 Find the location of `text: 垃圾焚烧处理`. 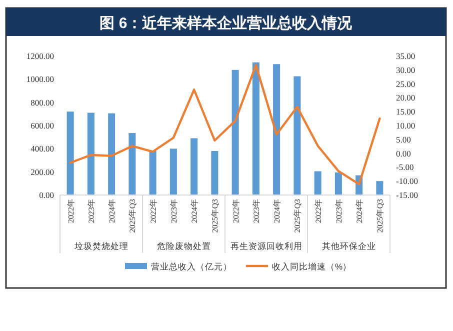

text: 垃圾焚烧处理 is located at coordinates (100, 246).